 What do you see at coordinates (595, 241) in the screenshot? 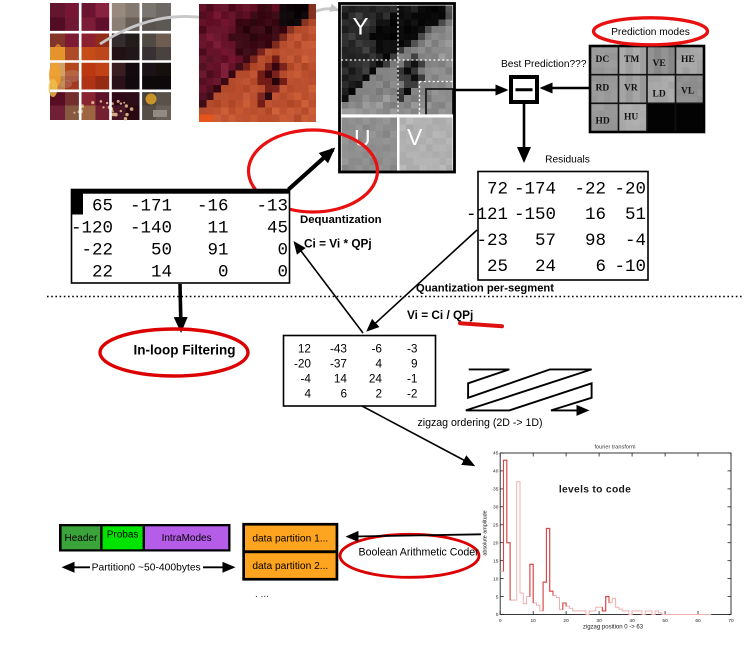
I see `svg-text: 98` at bounding box center [595, 241].